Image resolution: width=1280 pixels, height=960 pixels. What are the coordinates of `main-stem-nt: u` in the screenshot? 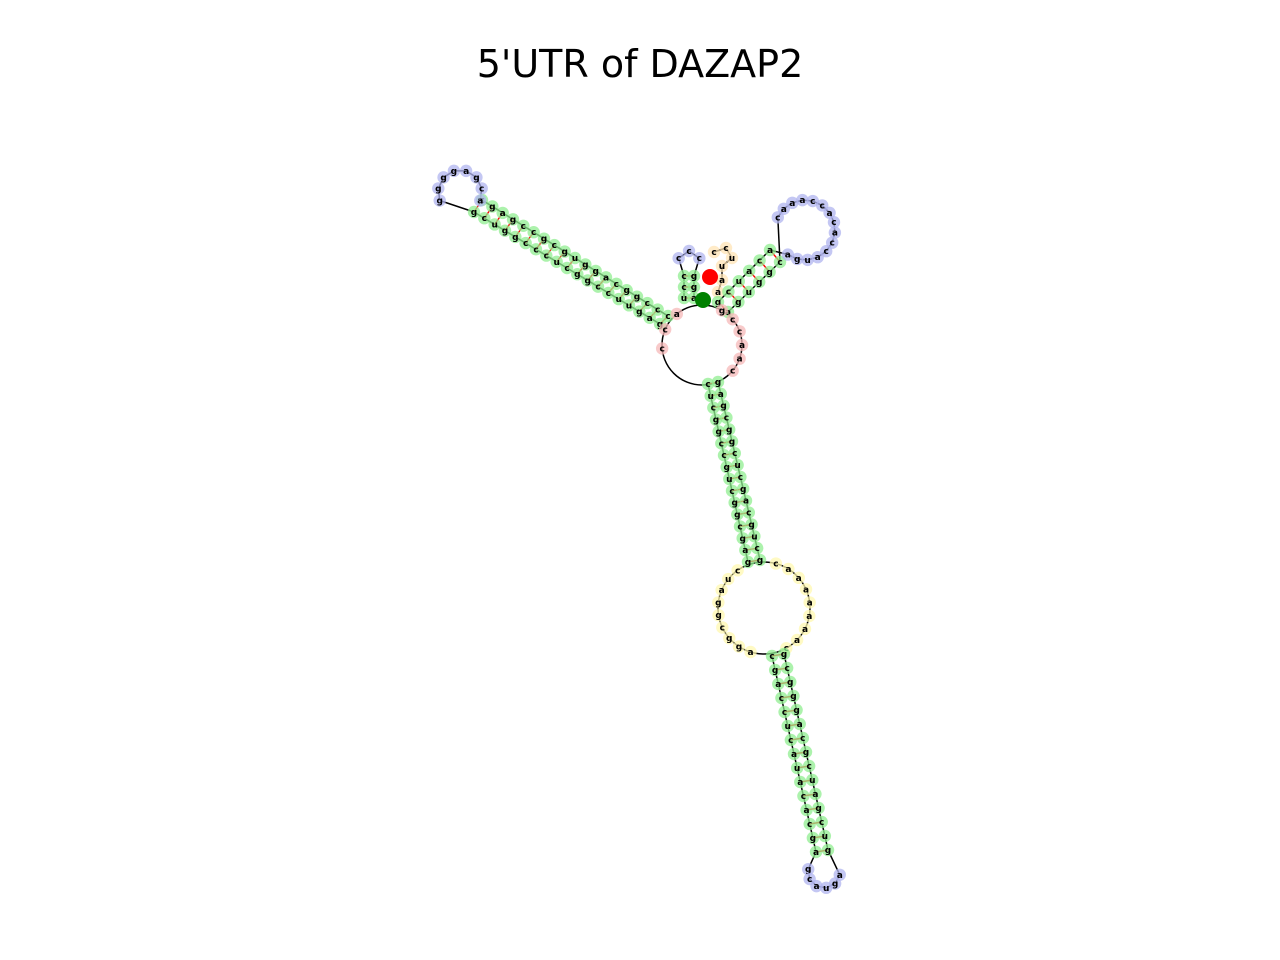 It's located at (754, 536).